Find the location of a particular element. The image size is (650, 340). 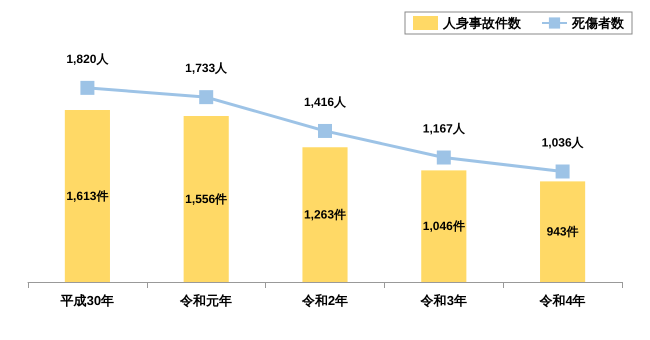

data-label: 1,556件 is located at coordinates (206, 199).